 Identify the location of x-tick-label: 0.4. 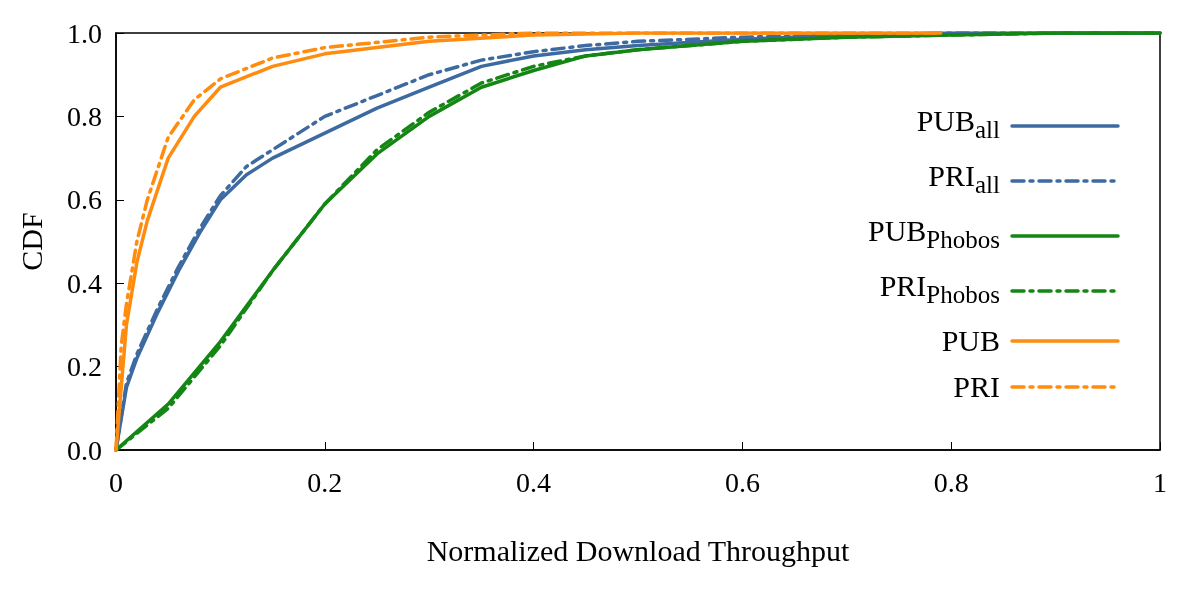
(534, 482).